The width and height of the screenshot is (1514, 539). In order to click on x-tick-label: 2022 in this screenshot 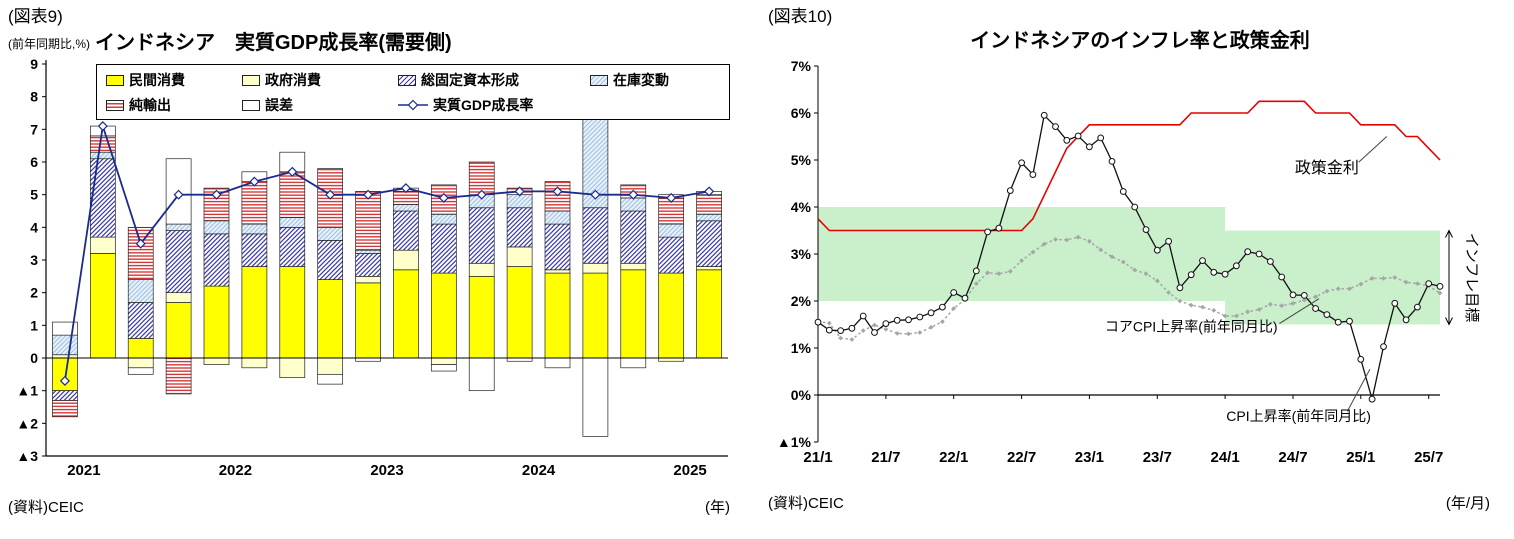, I will do `click(235, 470)`.